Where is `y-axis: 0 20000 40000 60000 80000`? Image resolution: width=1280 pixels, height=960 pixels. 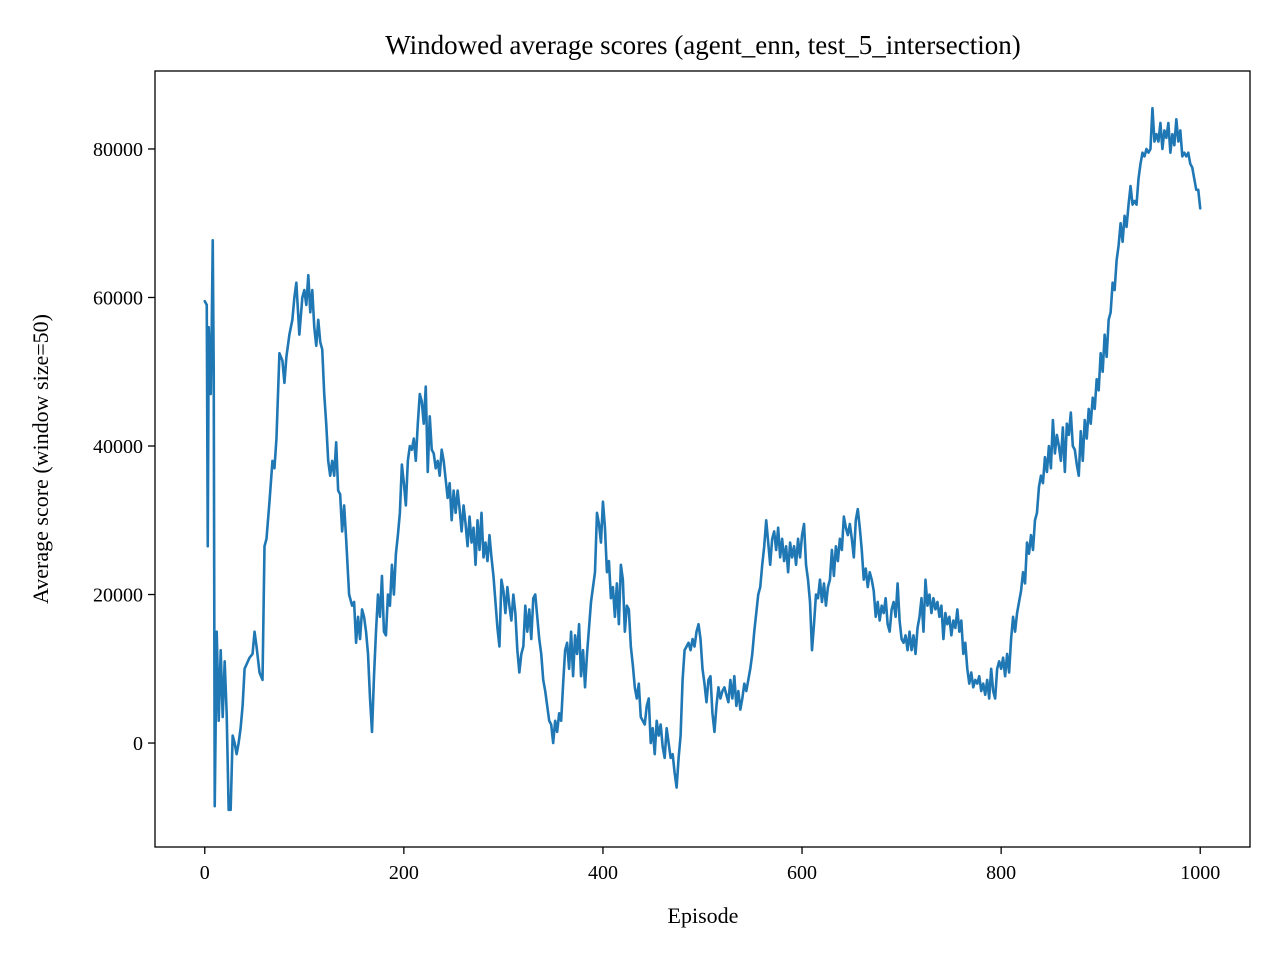 y-axis: 0 20000 40000 60000 80000 is located at coordinates (124, 447).